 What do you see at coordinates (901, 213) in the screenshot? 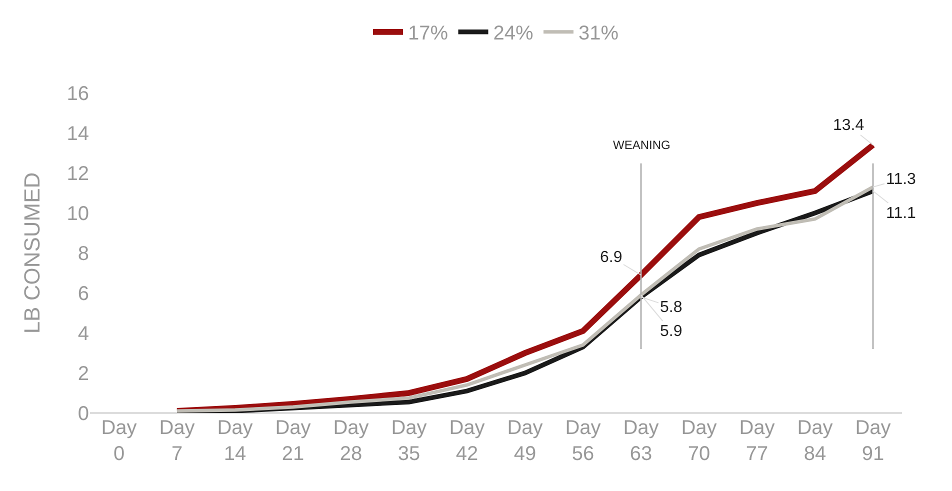
I see `data-label: 11.1` at bounding box center [901, 213].